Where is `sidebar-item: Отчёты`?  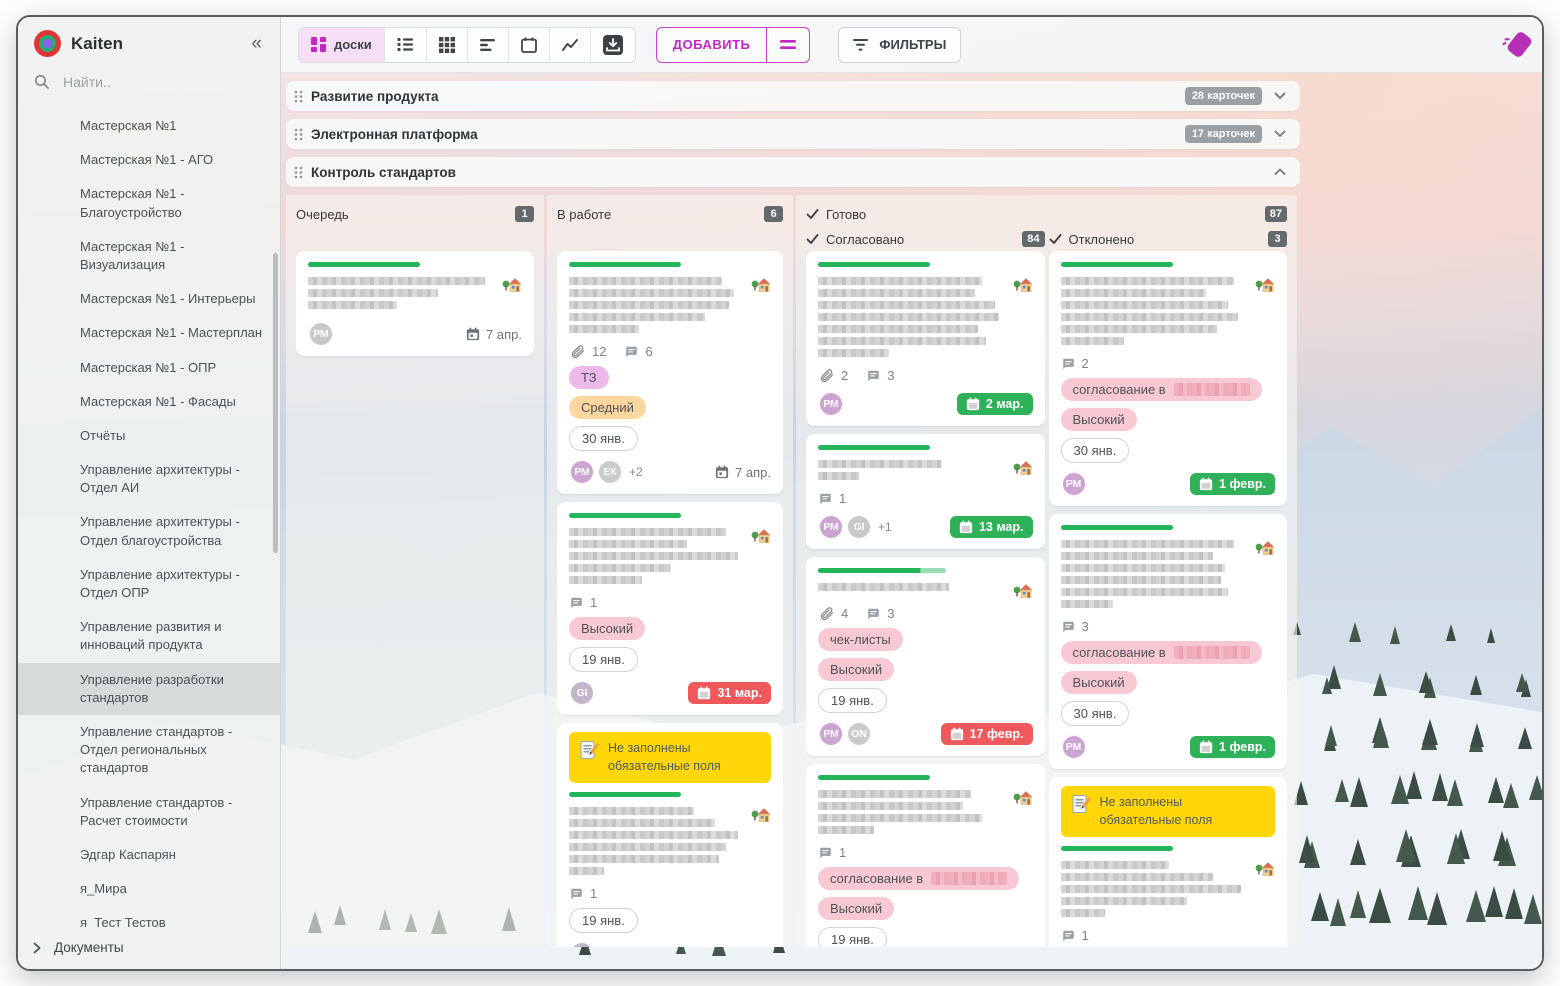
sidebar-item: Отчёты is located at coordinates (103, 435).